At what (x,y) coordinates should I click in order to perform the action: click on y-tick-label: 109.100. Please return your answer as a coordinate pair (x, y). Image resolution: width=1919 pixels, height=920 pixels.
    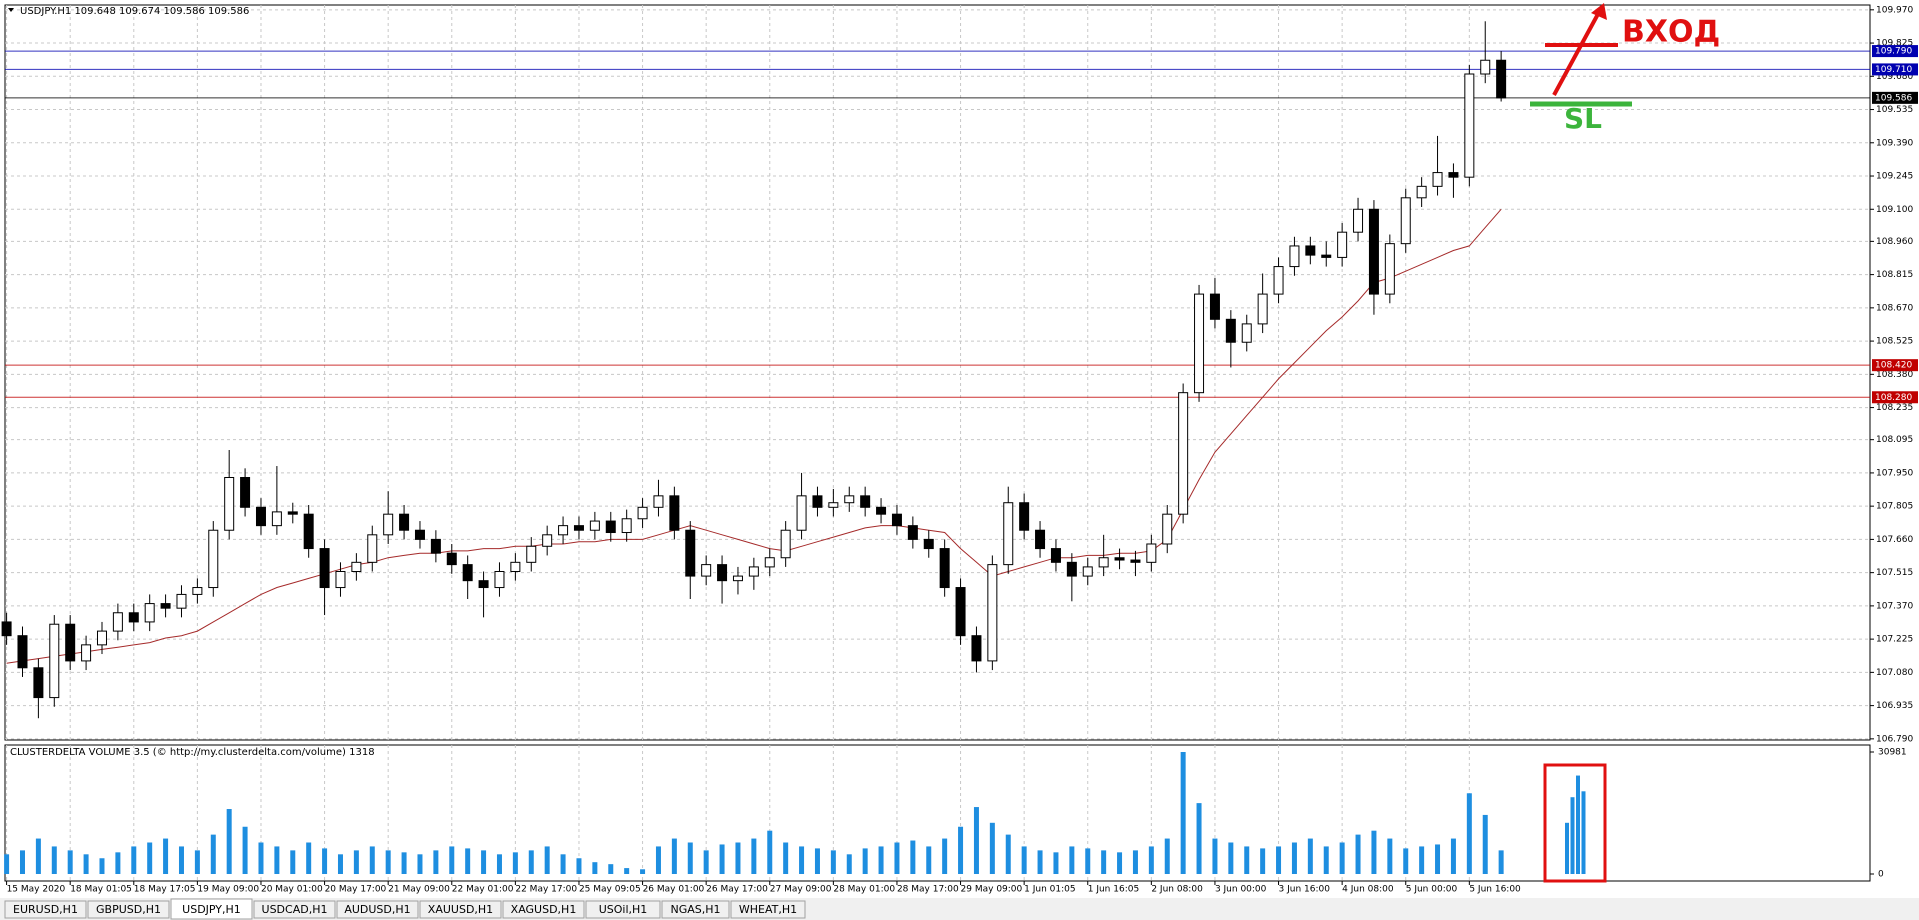
    Looking at the image, I should click on (1894, 210).